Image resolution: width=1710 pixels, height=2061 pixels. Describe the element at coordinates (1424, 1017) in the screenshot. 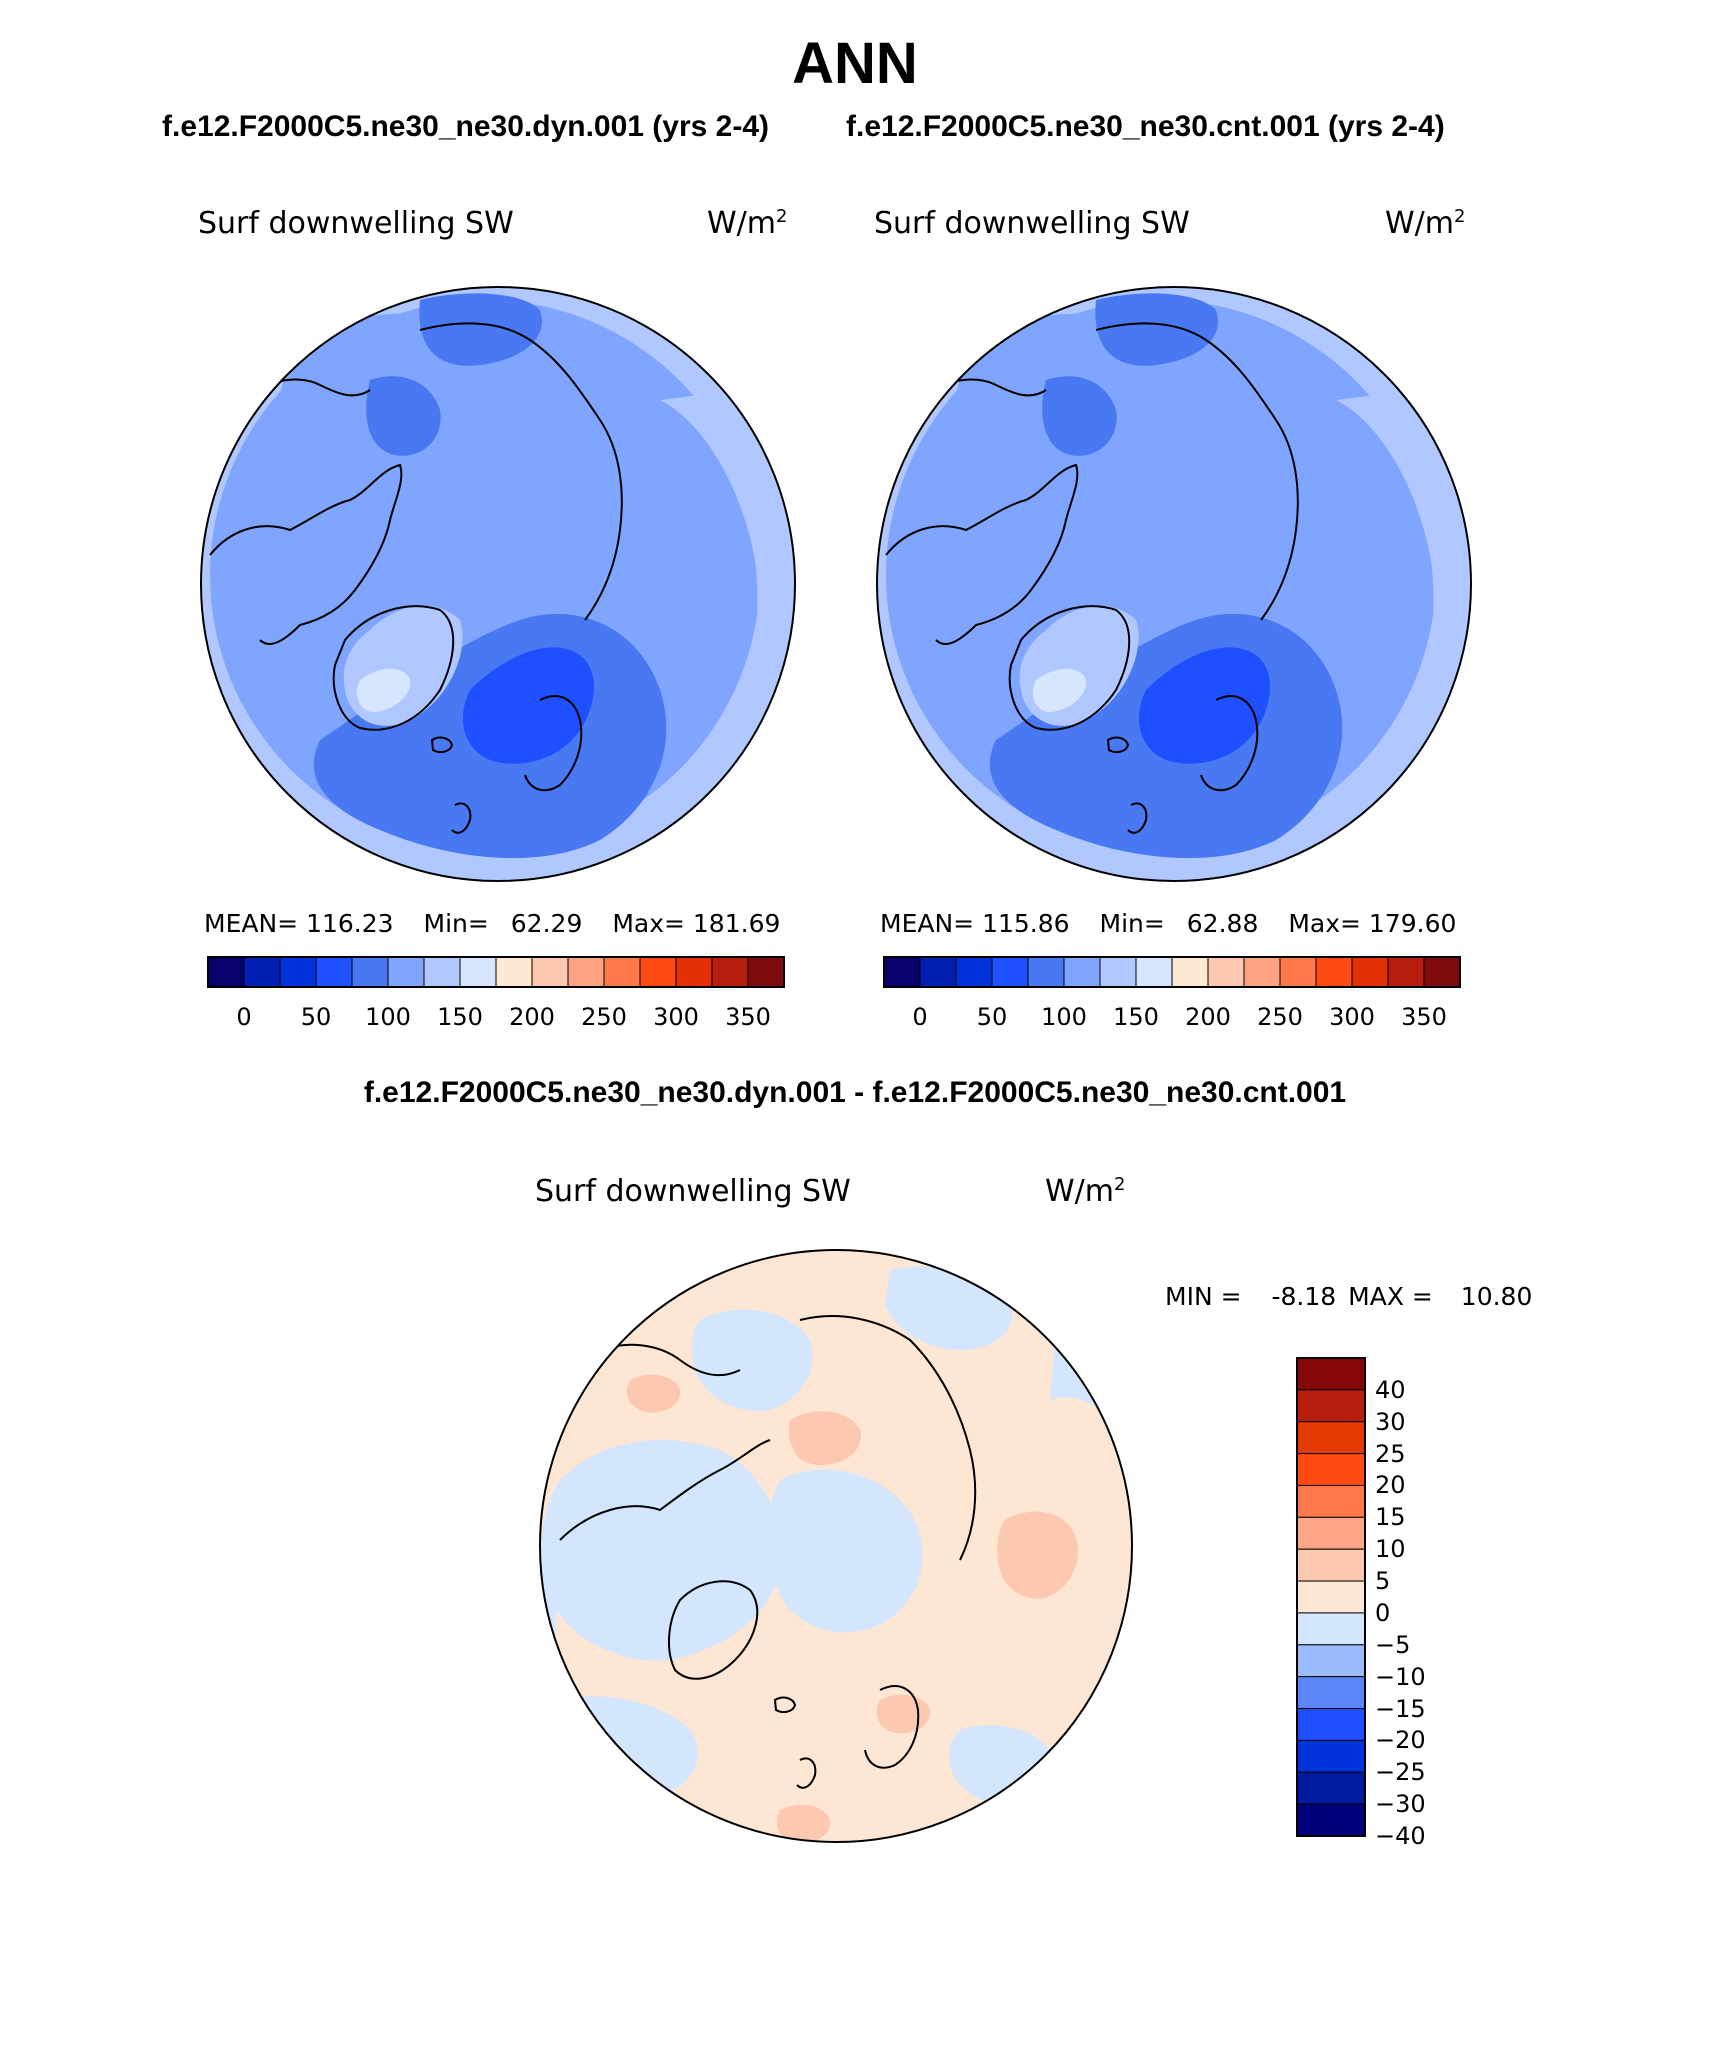

I see `panel2-colorbar-tick: 350` at that location.